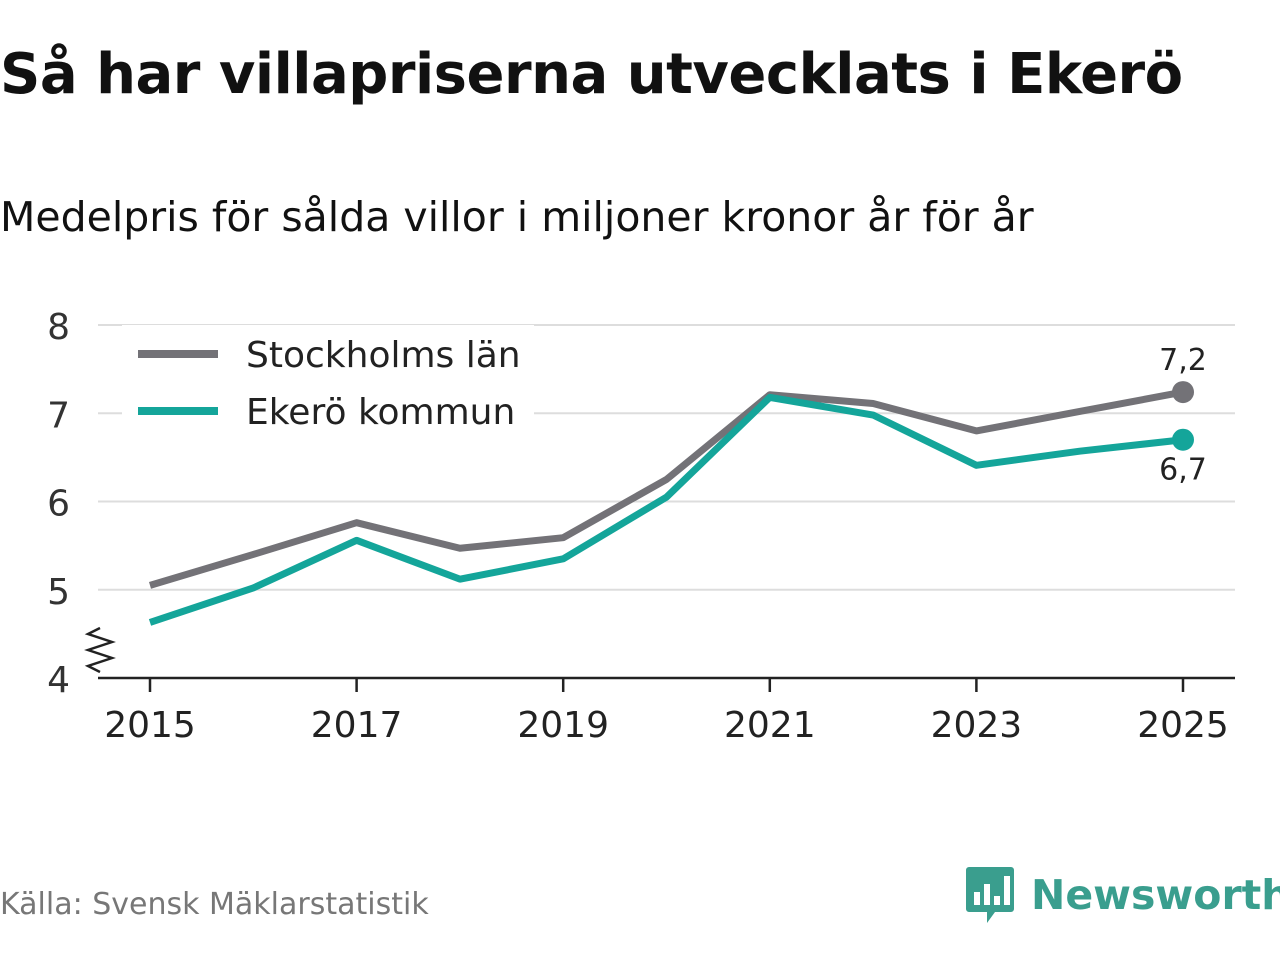 The height and width of the screenshot is (960, 1280). Describe the element at coordinates (58, 327) in the screenshot. I see `y-tick-label: 8` at that location.